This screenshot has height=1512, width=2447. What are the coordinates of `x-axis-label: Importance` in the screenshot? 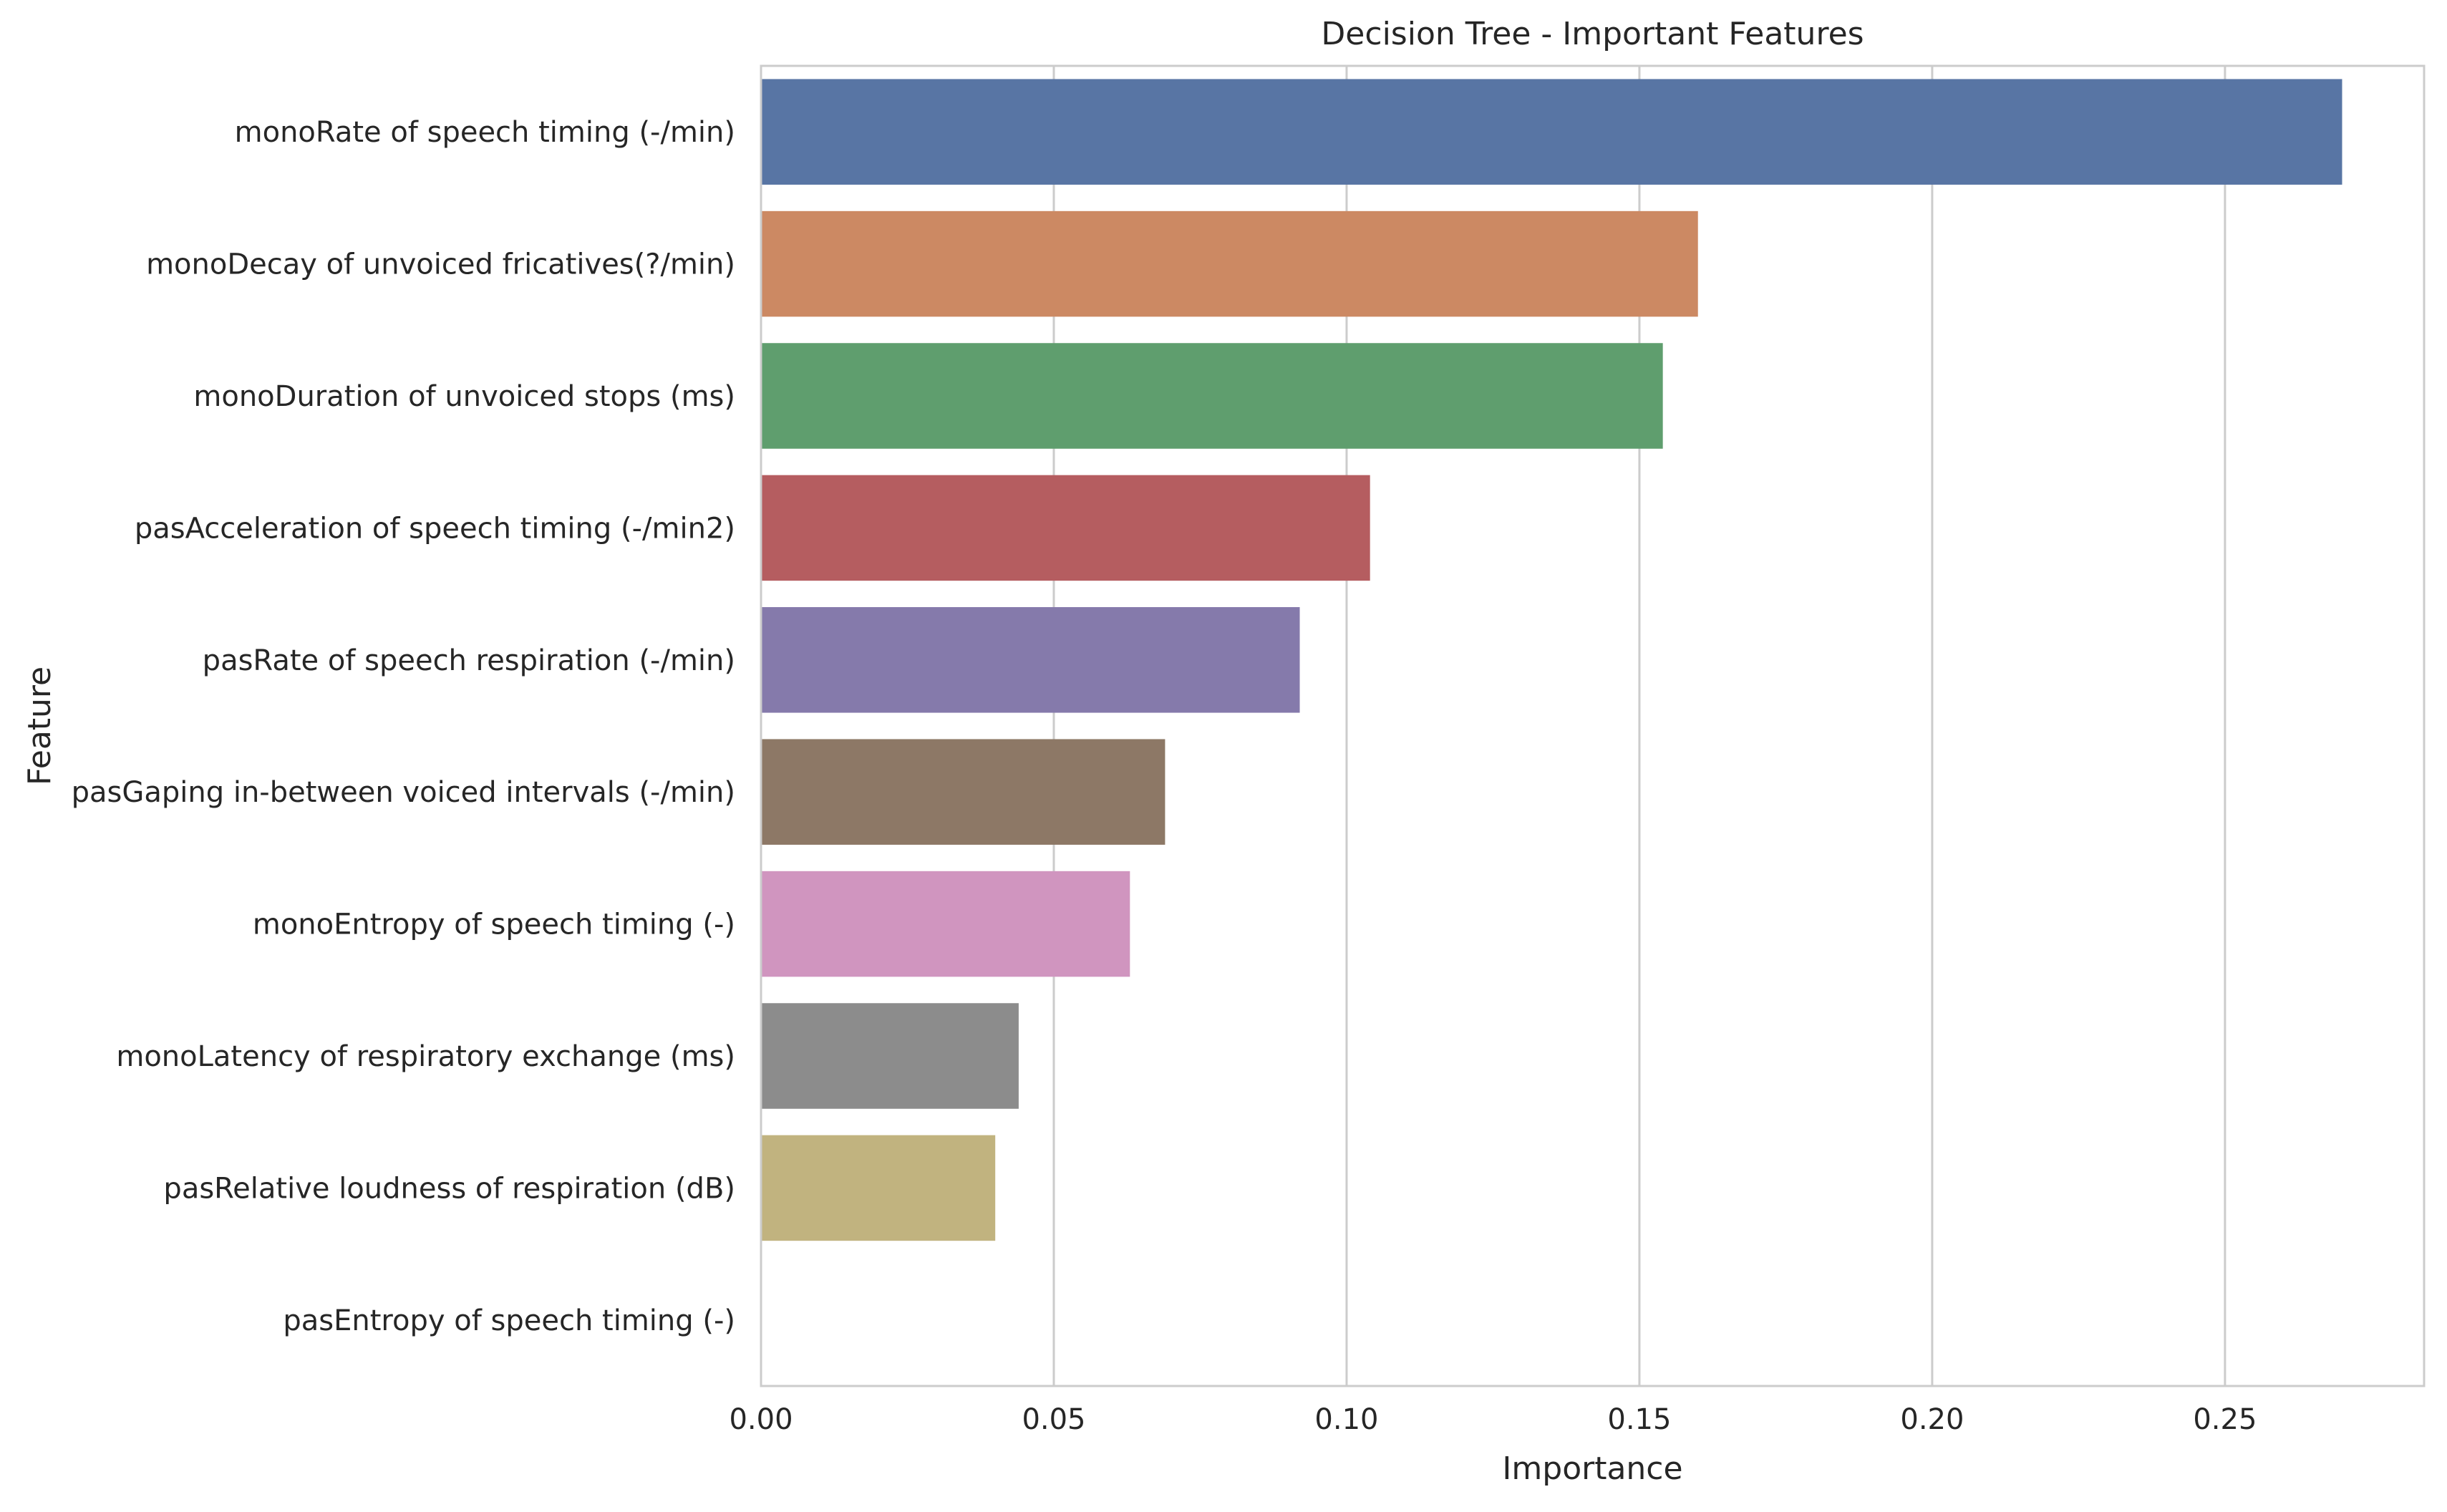 It's located at (1592, 1468).